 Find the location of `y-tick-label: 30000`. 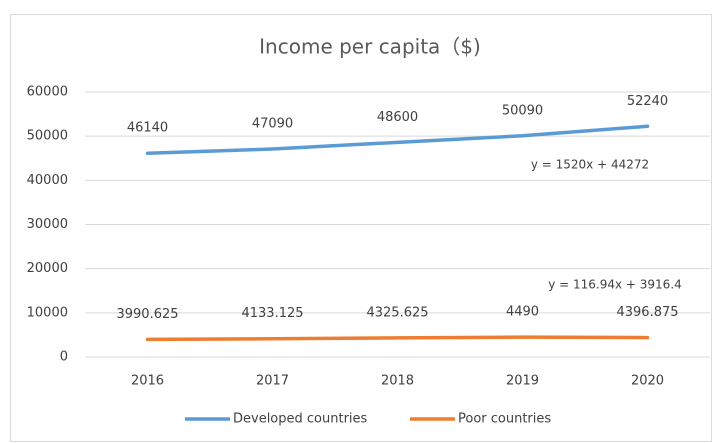

y-tick-label: 30000 is located at coordinates (47, 224).